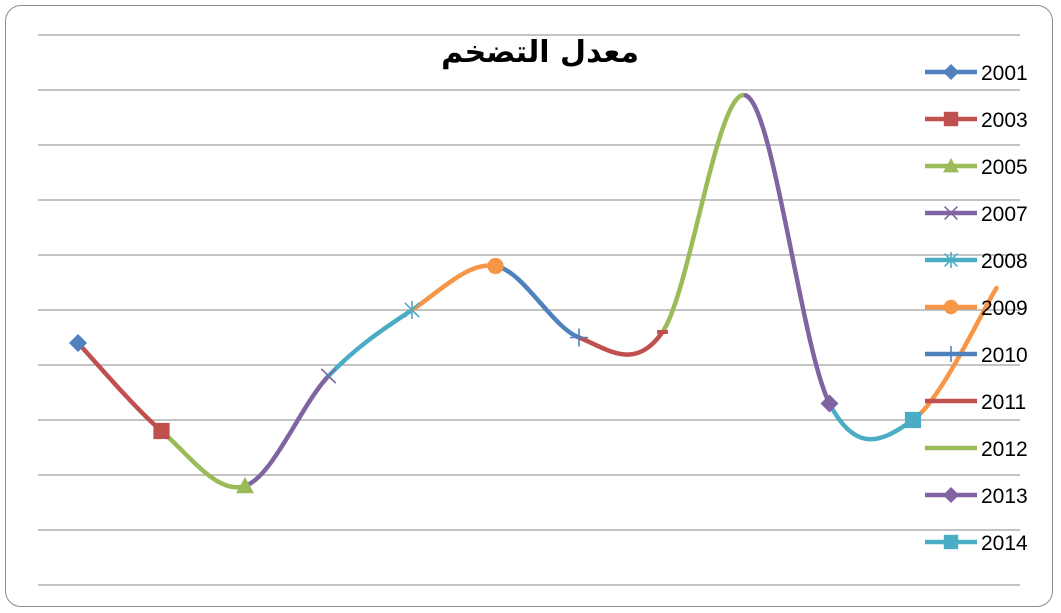  I want to click on legend-item: 2003, so click(976, 120).